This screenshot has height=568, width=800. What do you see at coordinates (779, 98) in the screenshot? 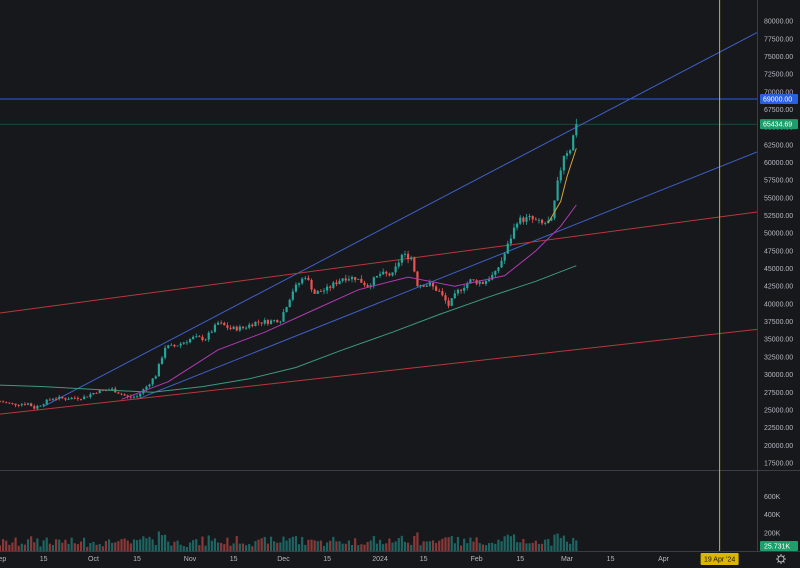
I see `price-badge` at bounding box center [779, 98].